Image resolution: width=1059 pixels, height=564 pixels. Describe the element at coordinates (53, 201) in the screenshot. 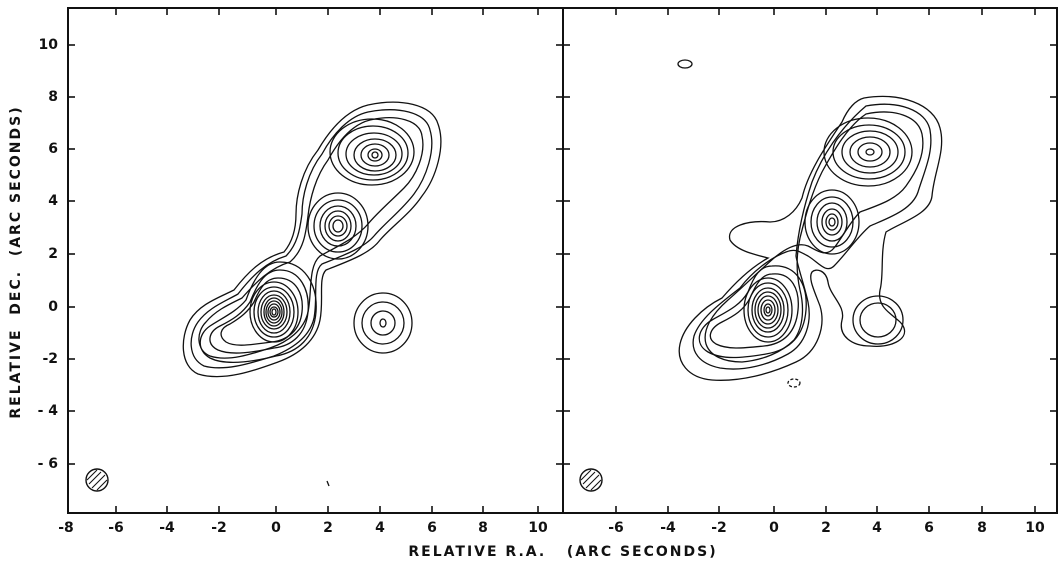

I see `y-tick-label: 4` at that location.